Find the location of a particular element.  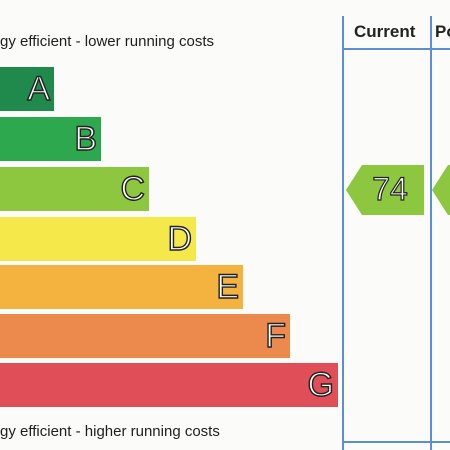

column-divider-middle is located at coordinates (431, 233).